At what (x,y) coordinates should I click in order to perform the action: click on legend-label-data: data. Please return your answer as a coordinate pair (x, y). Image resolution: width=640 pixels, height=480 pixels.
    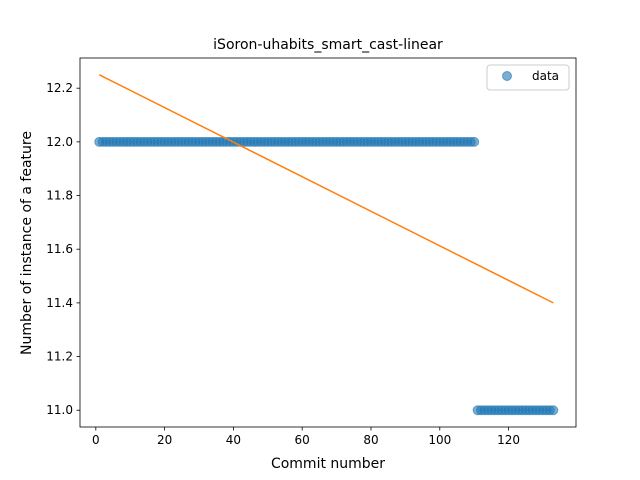
    Looking at the image, I should click on (545, 76).